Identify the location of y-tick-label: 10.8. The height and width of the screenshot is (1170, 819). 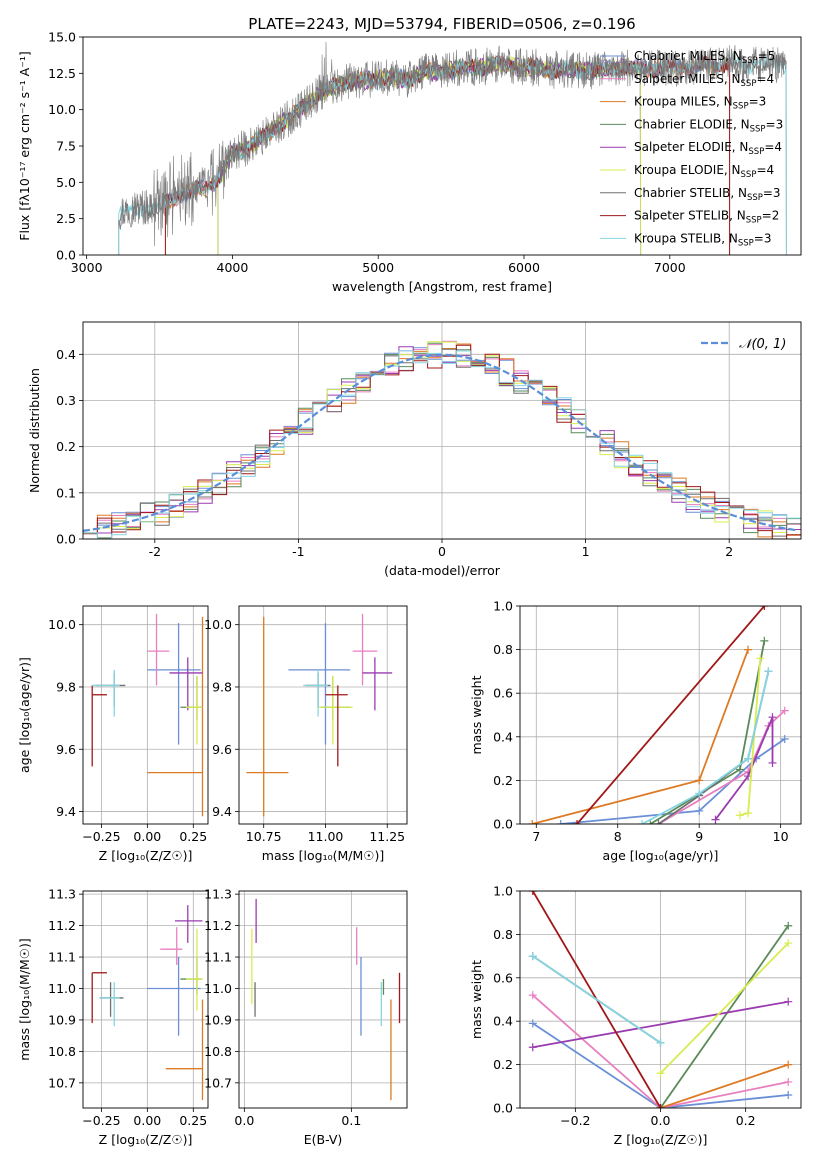
(218, 1051).